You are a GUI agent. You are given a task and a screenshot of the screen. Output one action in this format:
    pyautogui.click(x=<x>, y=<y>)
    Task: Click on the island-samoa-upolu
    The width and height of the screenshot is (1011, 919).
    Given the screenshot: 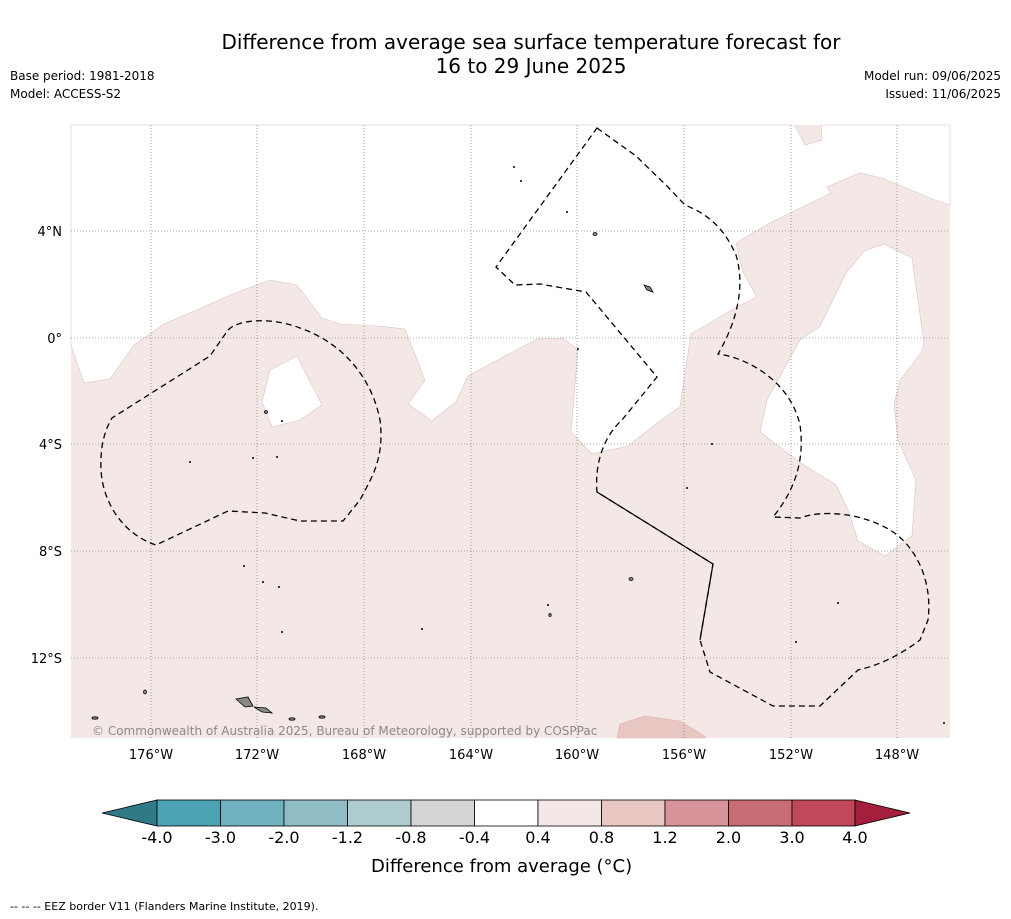 What is the action you would take?
    pyautogui.click(x=263, y=710)
    